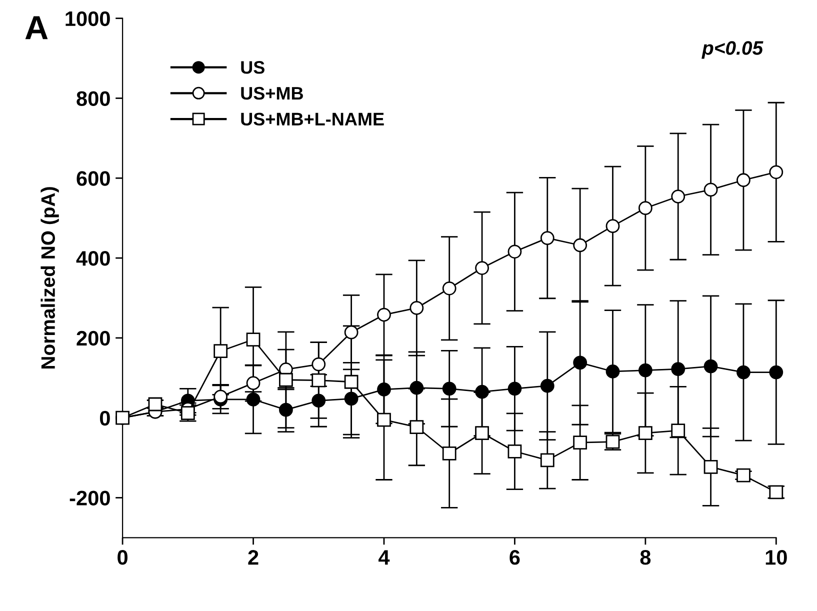  What do you see at coordinates (253, 557) in the screenshot?
I see `x-tick-label: 2` at bounding box center [253, 557].